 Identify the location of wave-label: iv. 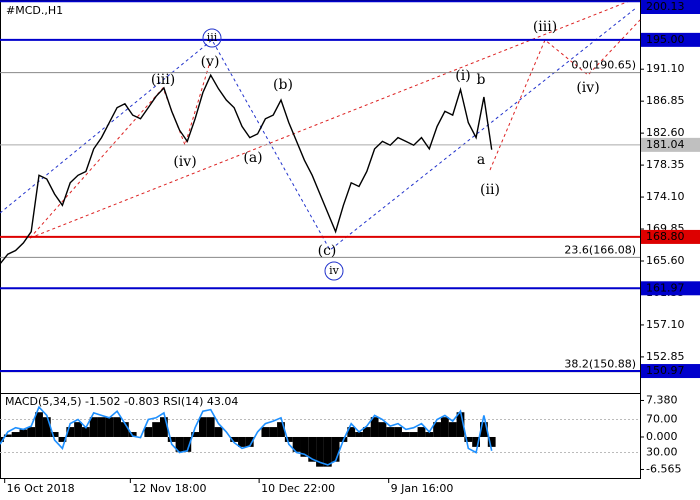
(334, 270).